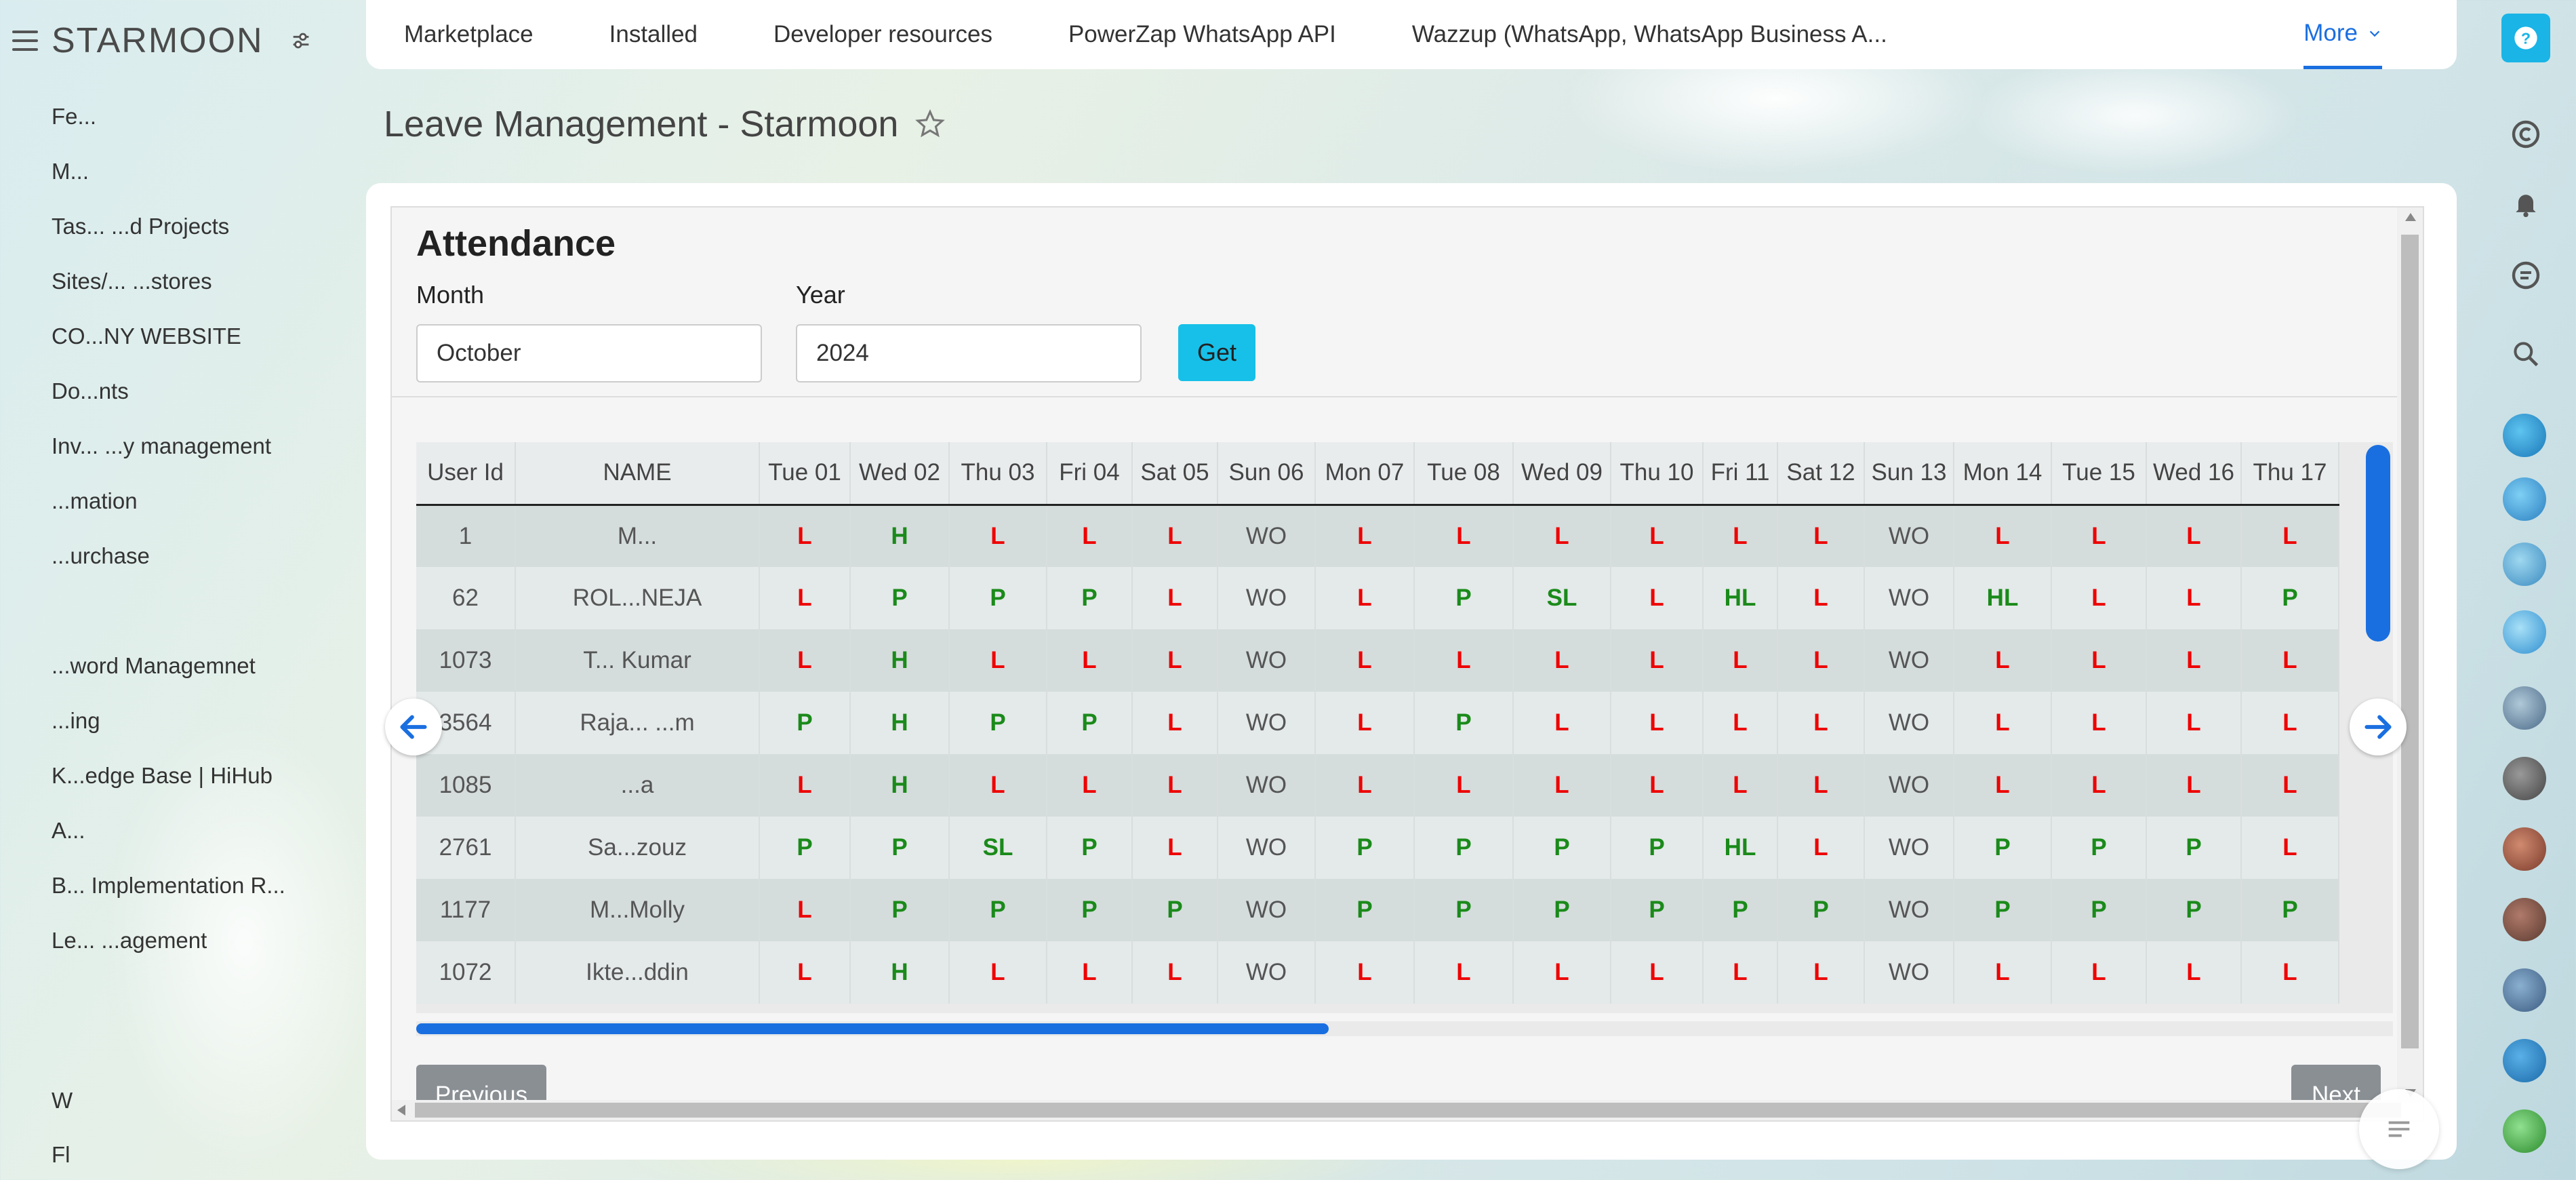 This screenshot has height=1180, width=2576. Describe the element at coordinates (62, 1100) in the screenshot. I see `sidebar-item: W` at that location.